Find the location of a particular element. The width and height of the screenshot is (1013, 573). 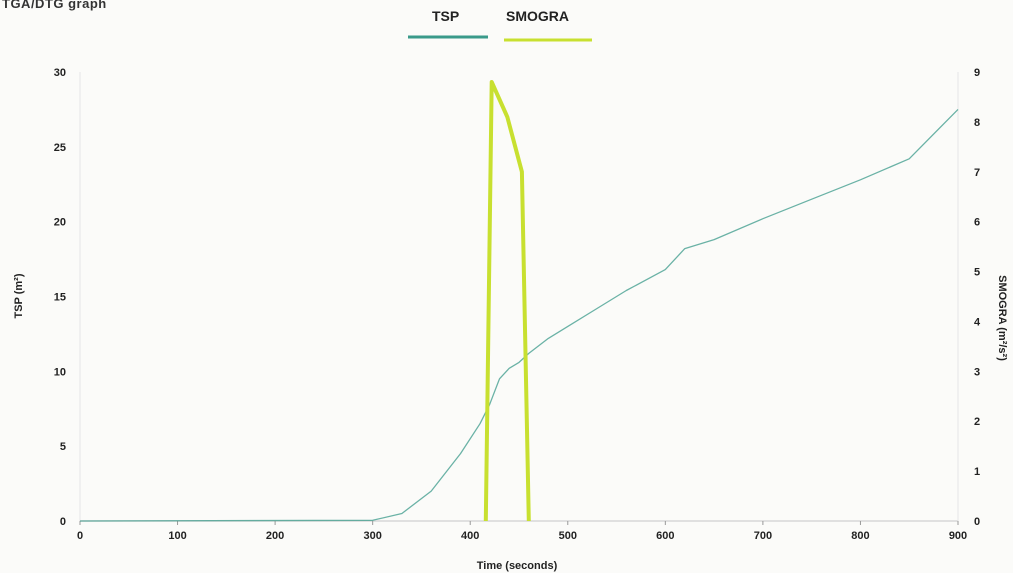

x-axis-title: Time (seconds) is located at coordinates (517, 566).